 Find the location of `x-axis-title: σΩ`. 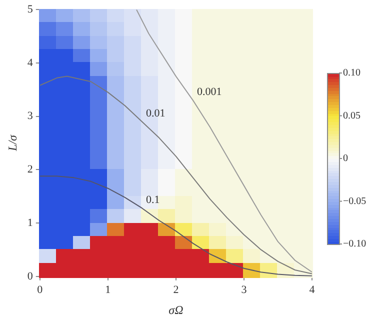

x-axis-title: σΩ is located at coordinates (176, 309).